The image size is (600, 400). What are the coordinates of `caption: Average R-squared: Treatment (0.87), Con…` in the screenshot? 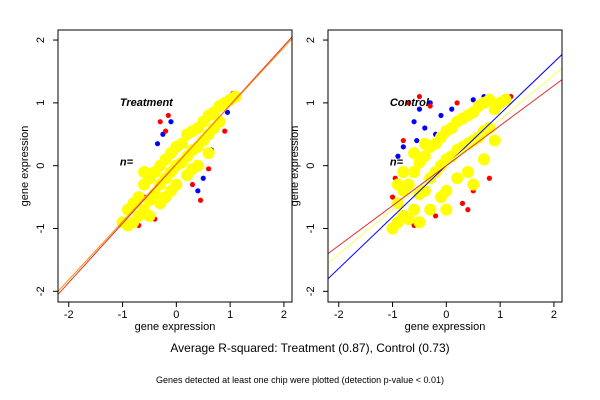 It's located at (309, 348).